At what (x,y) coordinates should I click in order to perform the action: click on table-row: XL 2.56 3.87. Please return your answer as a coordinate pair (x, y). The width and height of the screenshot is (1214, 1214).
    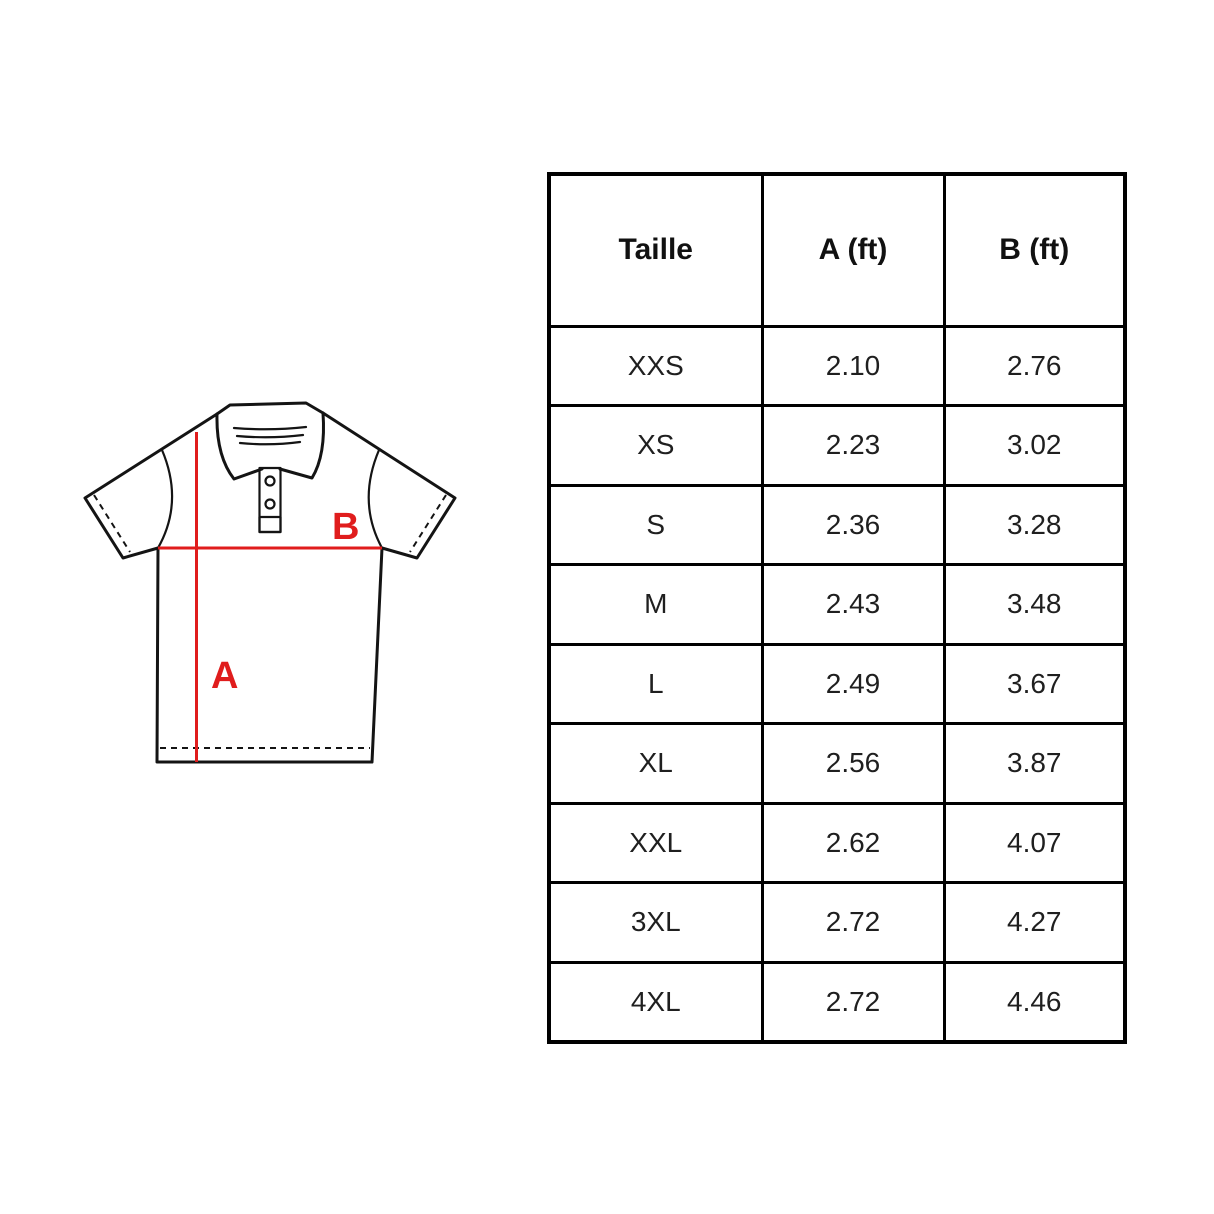
    Looking at the image, I should click on (837, 763).